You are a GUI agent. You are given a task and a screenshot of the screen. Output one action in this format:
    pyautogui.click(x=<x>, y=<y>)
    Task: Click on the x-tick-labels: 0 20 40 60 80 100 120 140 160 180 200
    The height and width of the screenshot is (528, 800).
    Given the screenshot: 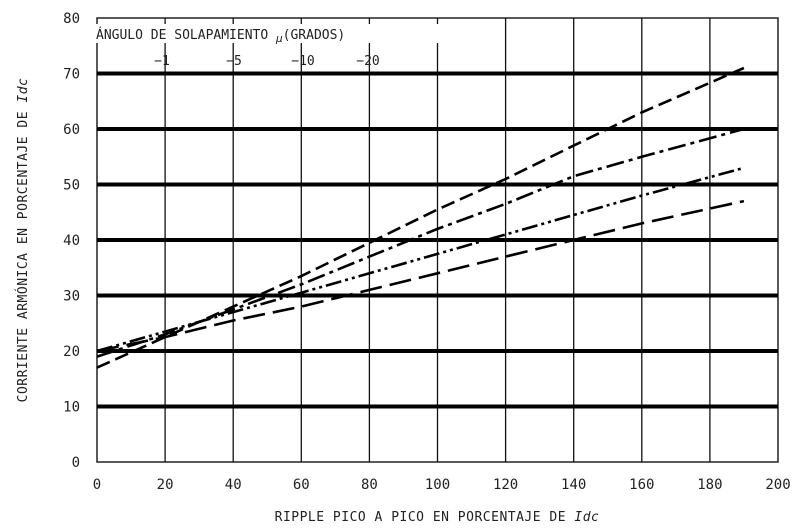 What is the action you would take?
    pyautogui.click(x=442, y=485)
    